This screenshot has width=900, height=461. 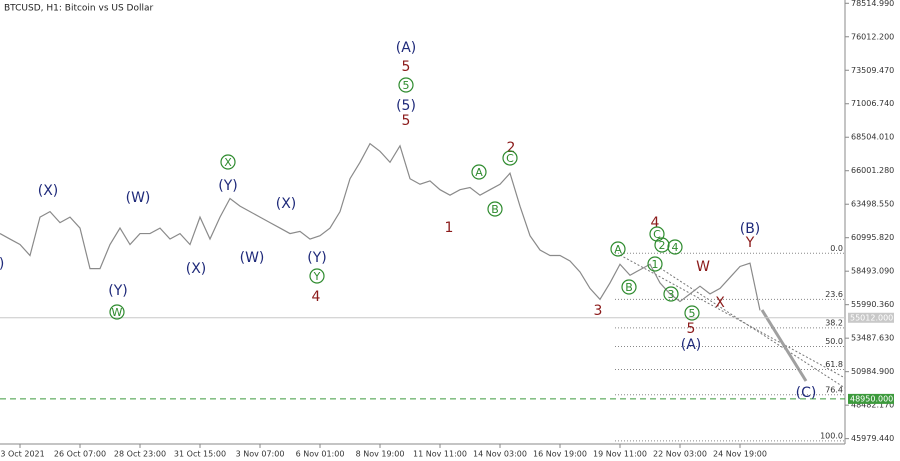 I want to click on x-tick-label: 6 Nov 01:00, so click(x=320, y=454).